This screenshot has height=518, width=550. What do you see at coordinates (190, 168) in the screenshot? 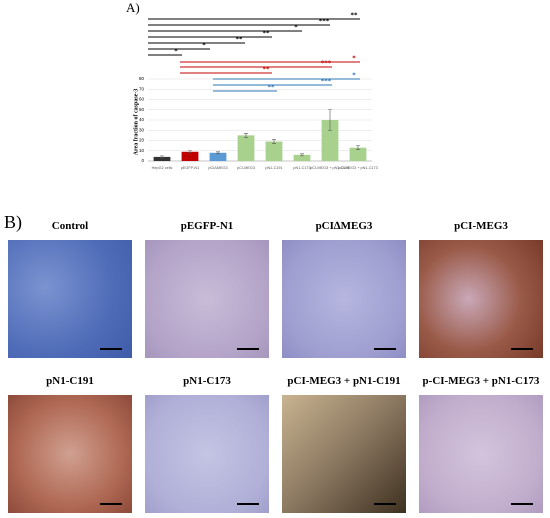
I see `x-tick-label: pEGFP-N1` at bounding box center [190, 168].